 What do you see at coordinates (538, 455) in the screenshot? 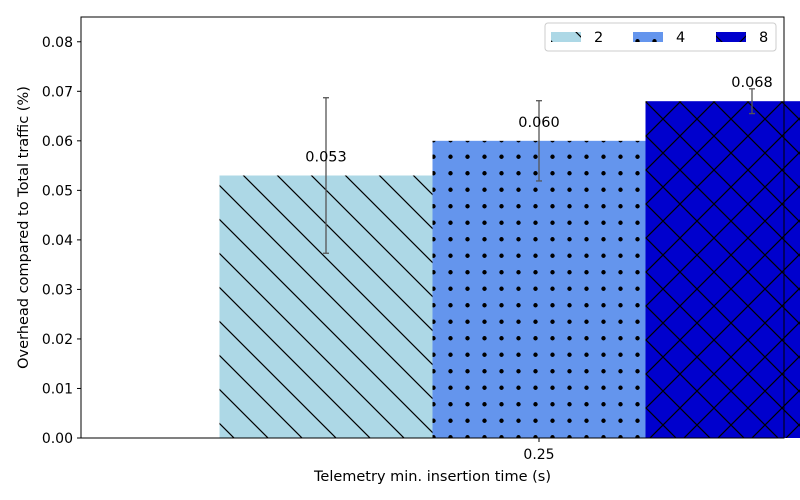
I see `x-tick-label: 0.25` at bounding box center [538, 455].